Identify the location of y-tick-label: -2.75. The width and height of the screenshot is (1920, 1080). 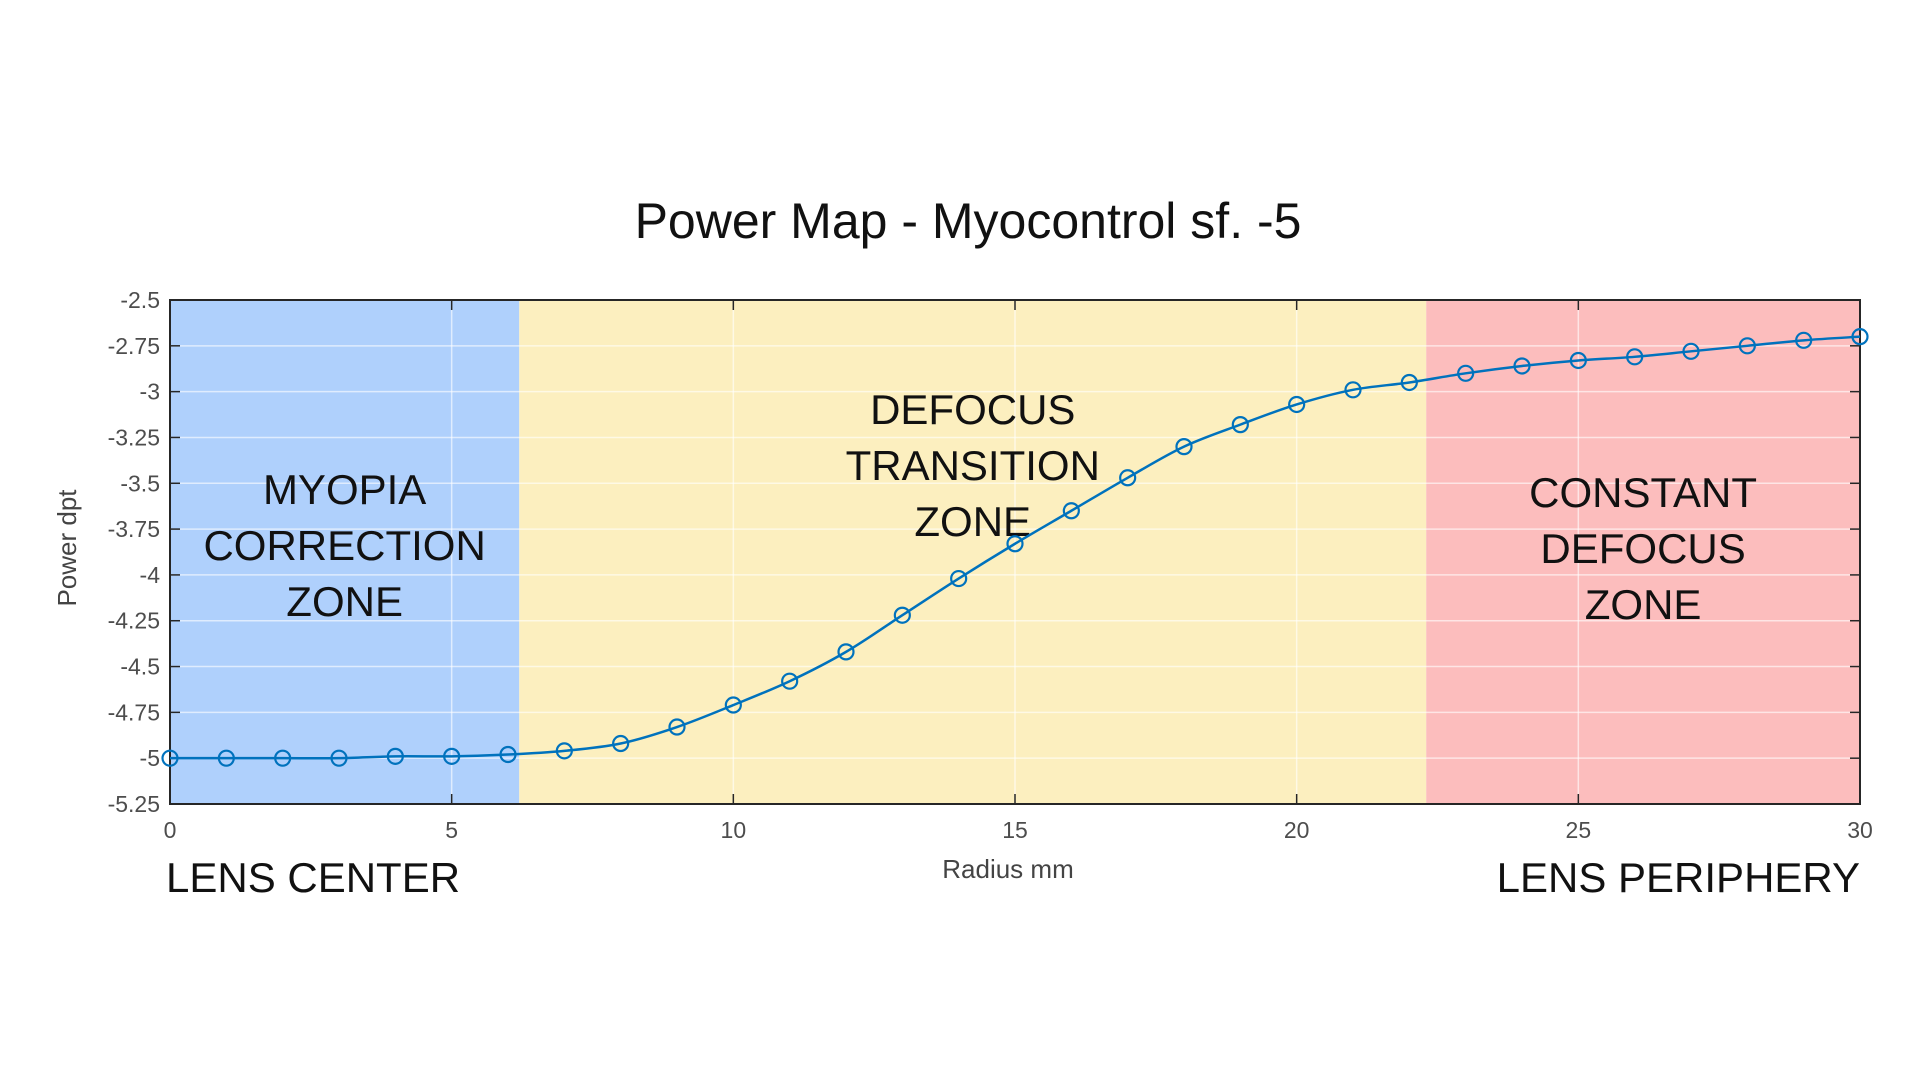
(134, 346).